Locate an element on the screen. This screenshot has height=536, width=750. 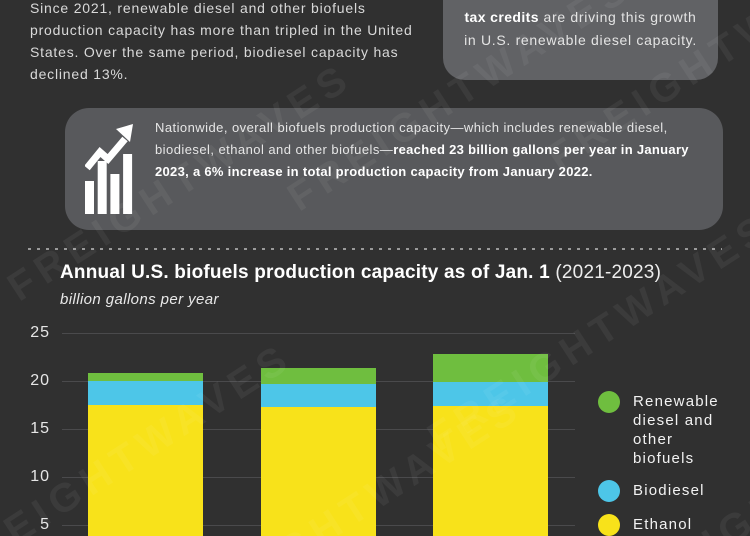
legend-item: Ethanol is located at coordinates (668, 525).